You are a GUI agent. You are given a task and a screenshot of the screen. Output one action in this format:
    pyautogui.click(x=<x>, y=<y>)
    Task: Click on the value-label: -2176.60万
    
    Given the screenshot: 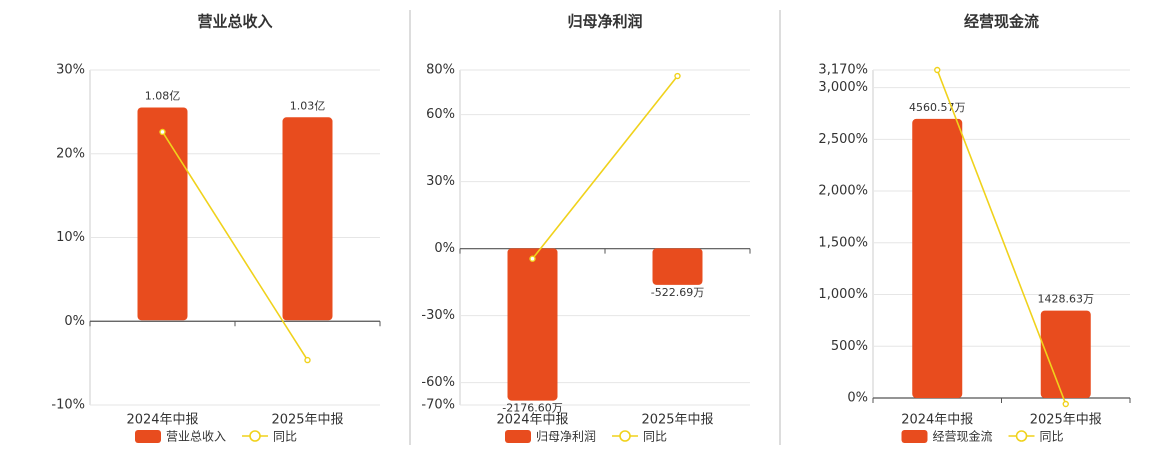 What is the action you would take?
    pyautogui.click(x=532, y=408)
    